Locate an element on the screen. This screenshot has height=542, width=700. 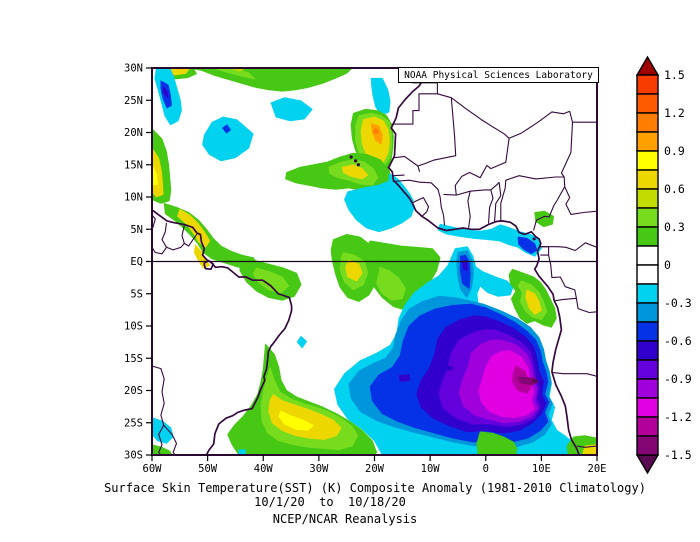
border-angola-drc is located at coordinates (575, 305).